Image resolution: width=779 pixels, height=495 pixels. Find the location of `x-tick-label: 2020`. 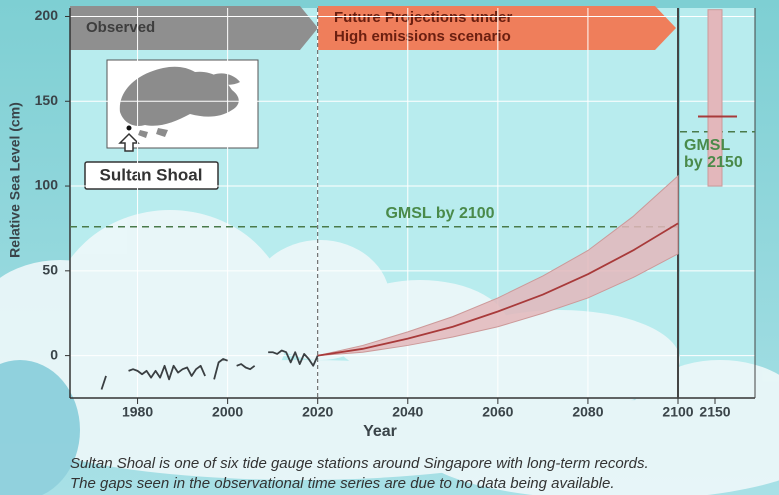

x-tick-label: 2020 is located at coordinates (317, 412).